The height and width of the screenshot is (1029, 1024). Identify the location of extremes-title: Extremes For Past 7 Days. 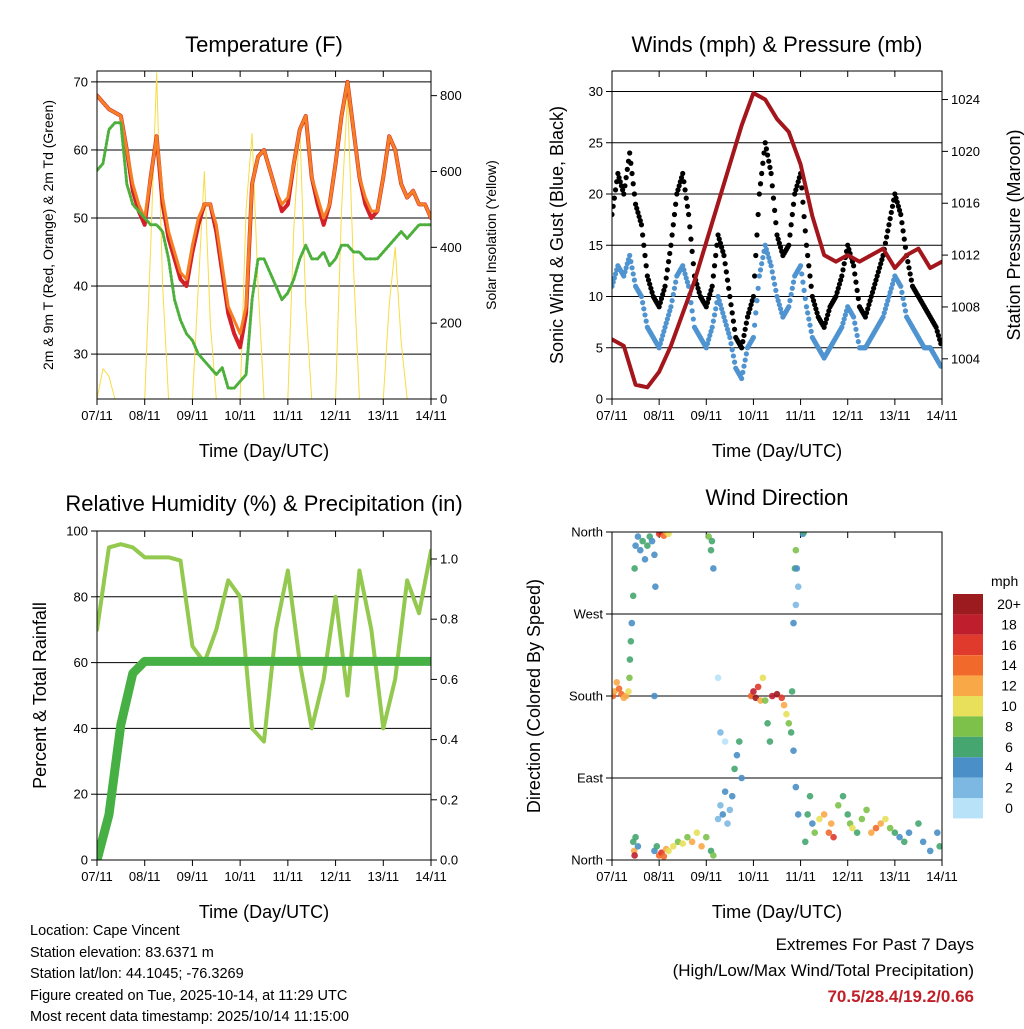
(874, 944).